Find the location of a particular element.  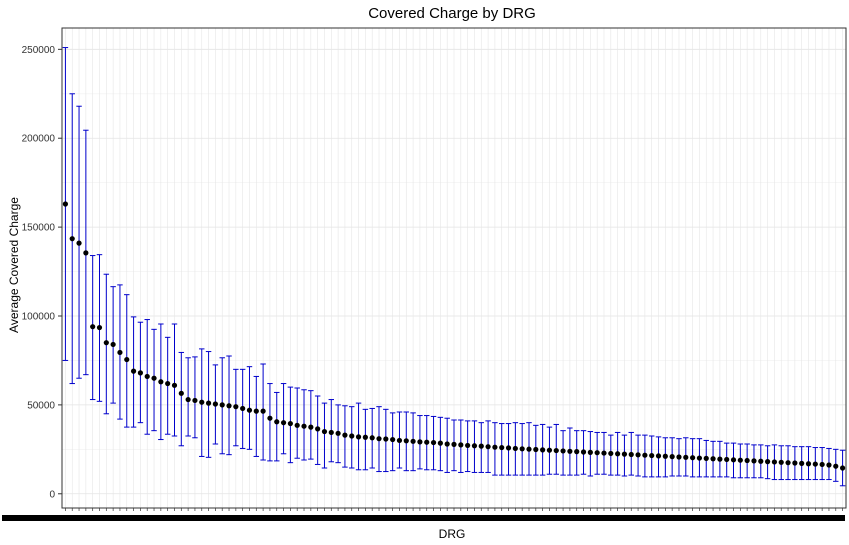

y-axis-title: Average Covered Charge is located at coordinates (14, 265).